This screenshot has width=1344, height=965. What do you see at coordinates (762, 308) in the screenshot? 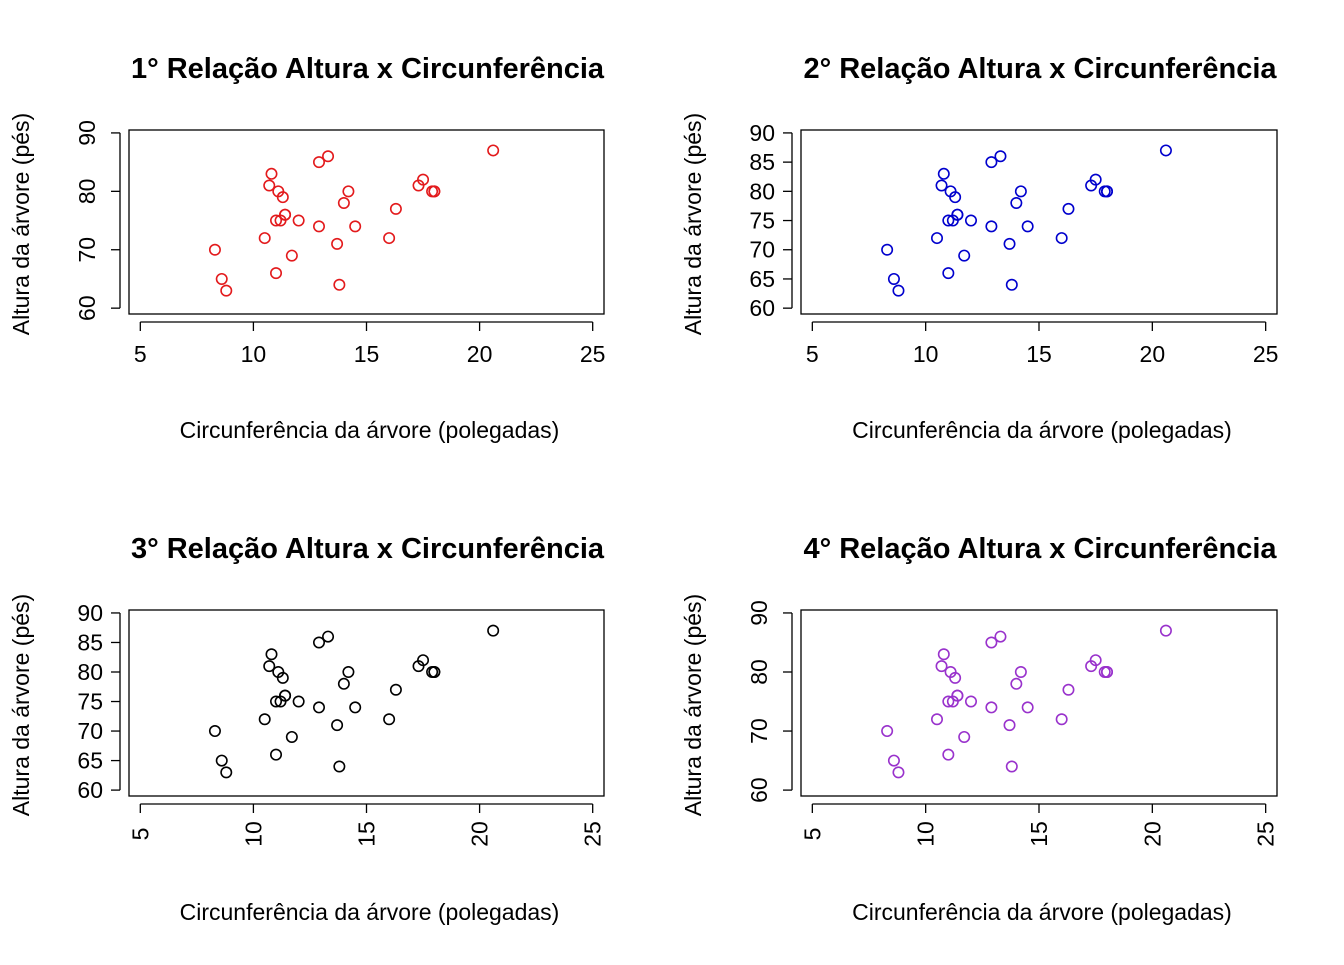
I see `panel-2-y-tick-label: 60` at bounding box center [762, 308].